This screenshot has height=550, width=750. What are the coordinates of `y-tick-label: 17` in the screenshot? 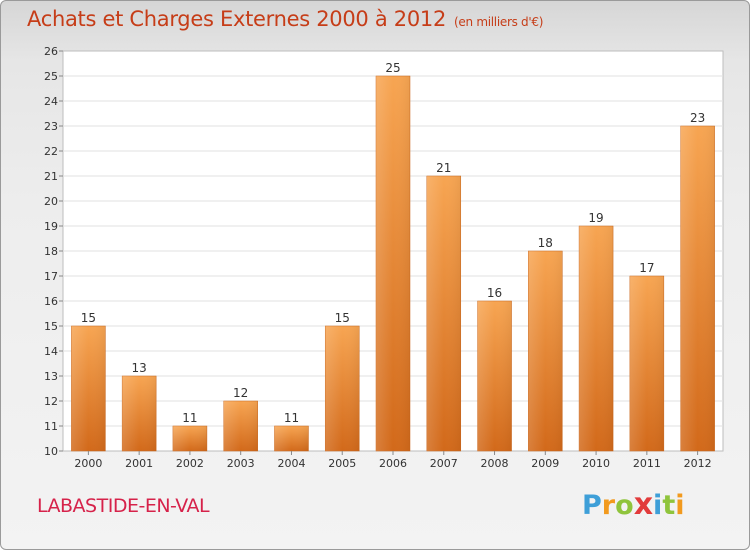 It's located at (51, 276).